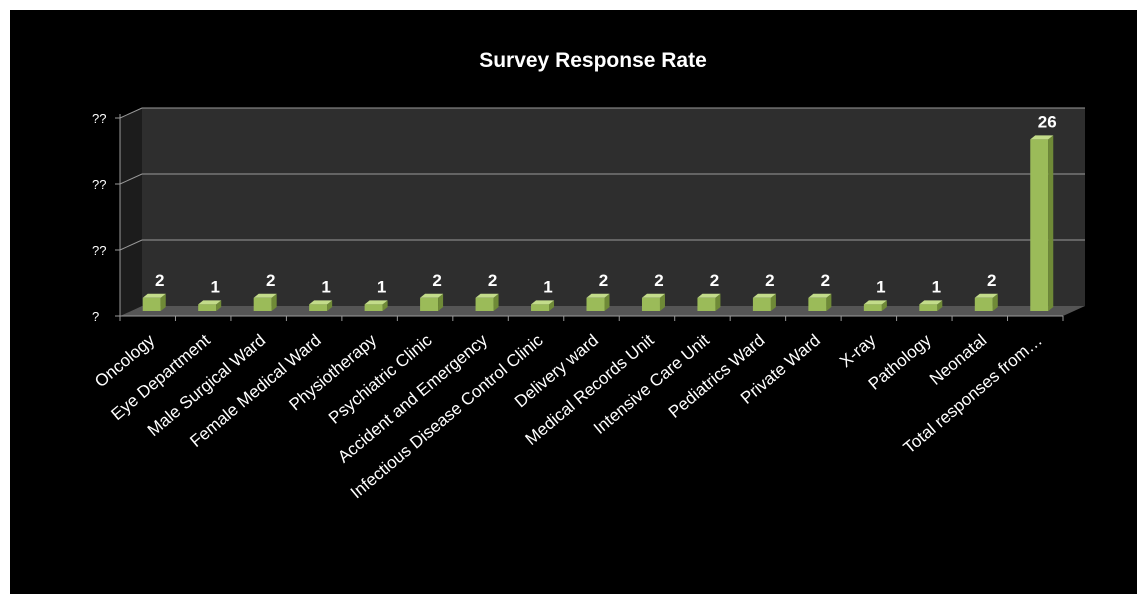 The width and height of the screenshot is (1148, 602). Describe the element at coordinates (95, 316) in the screenshot. I see `y-tick-label: ?` at that location.